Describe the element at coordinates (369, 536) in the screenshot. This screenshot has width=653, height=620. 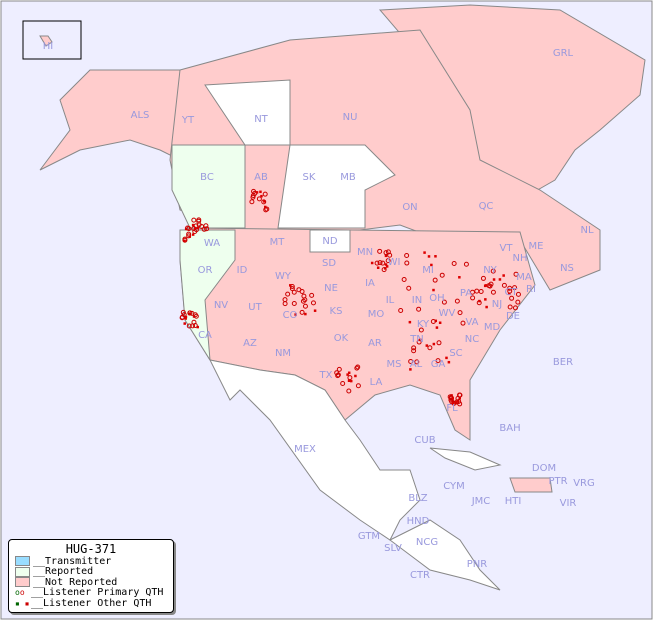
I see `region-label-gtm: GTM` at that location.